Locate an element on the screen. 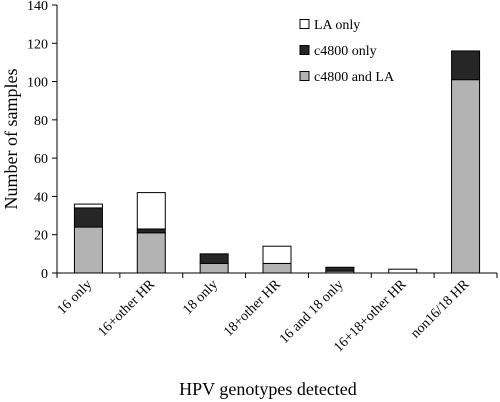 The image size is (500, 402). y-tick-label: 100 is located at coordinates (37, 83).